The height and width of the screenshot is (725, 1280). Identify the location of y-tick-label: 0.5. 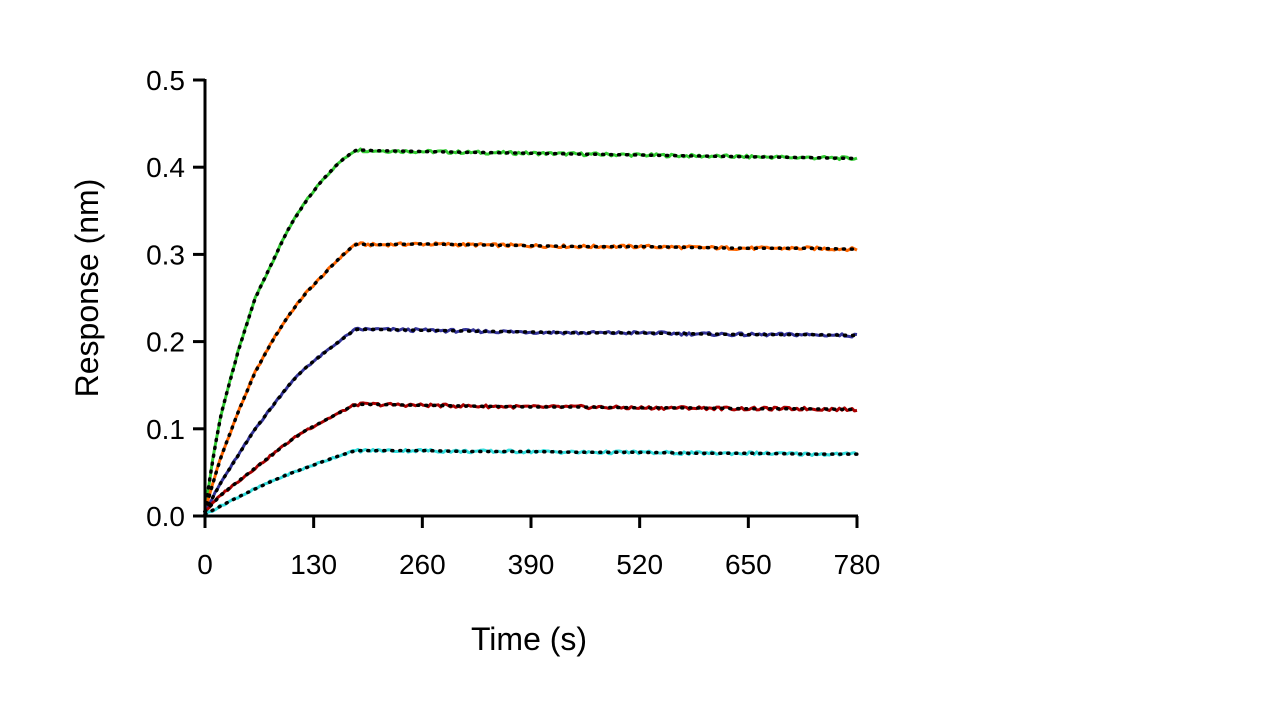
(165, 80).